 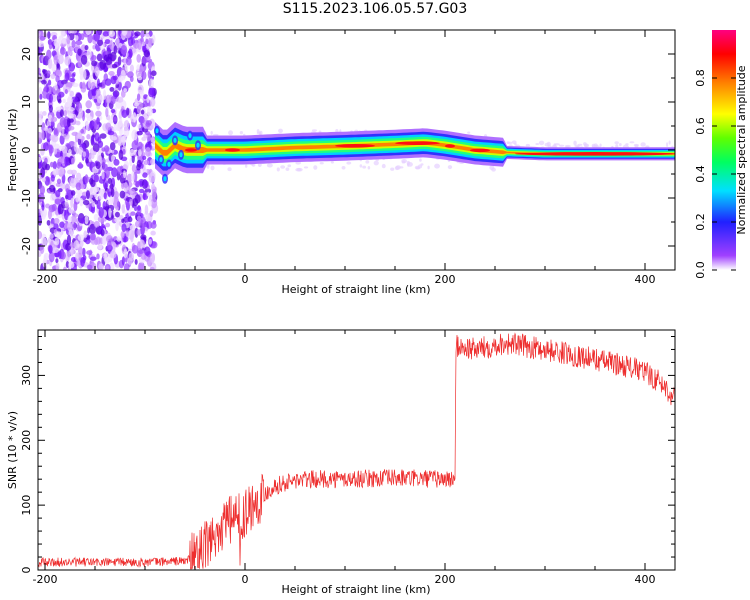 I want to click on snr-x-label: Height of straight line (km), so click(x=355, y=589).